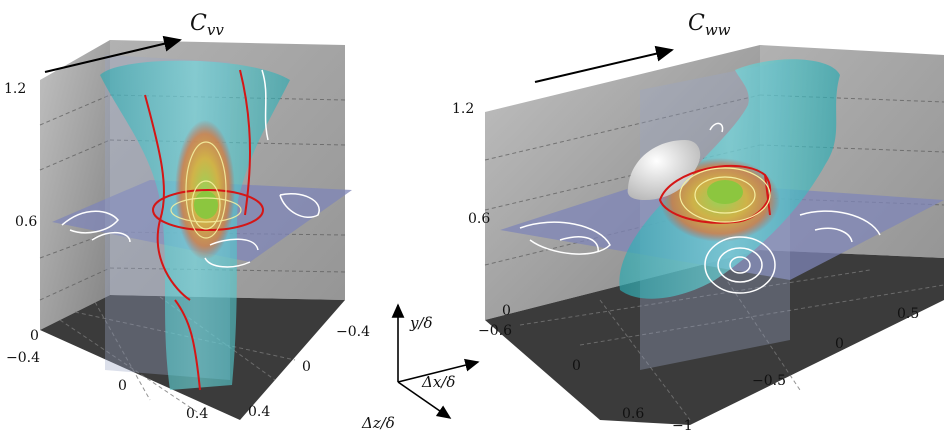 This screenshot has height=431, width=944. I want to click on left-y-ticks: 1.2 0.6 0, so click(21, 212).